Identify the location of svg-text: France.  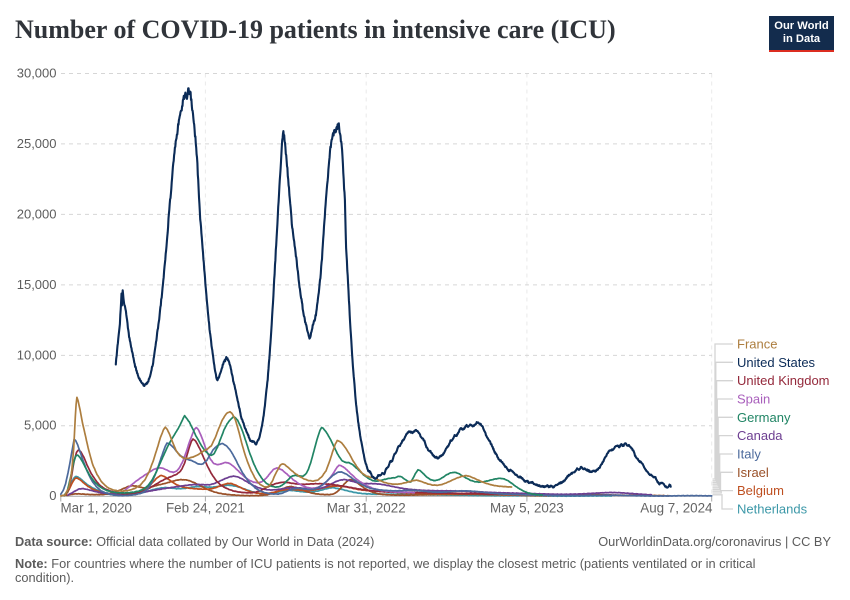
(757, 344).